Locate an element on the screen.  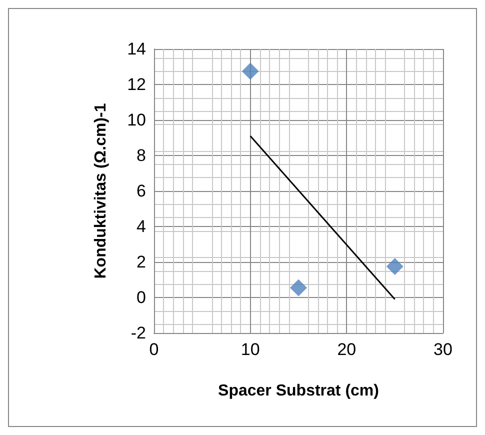
x-tick-label: 20 is located at coordinates (346, 349).